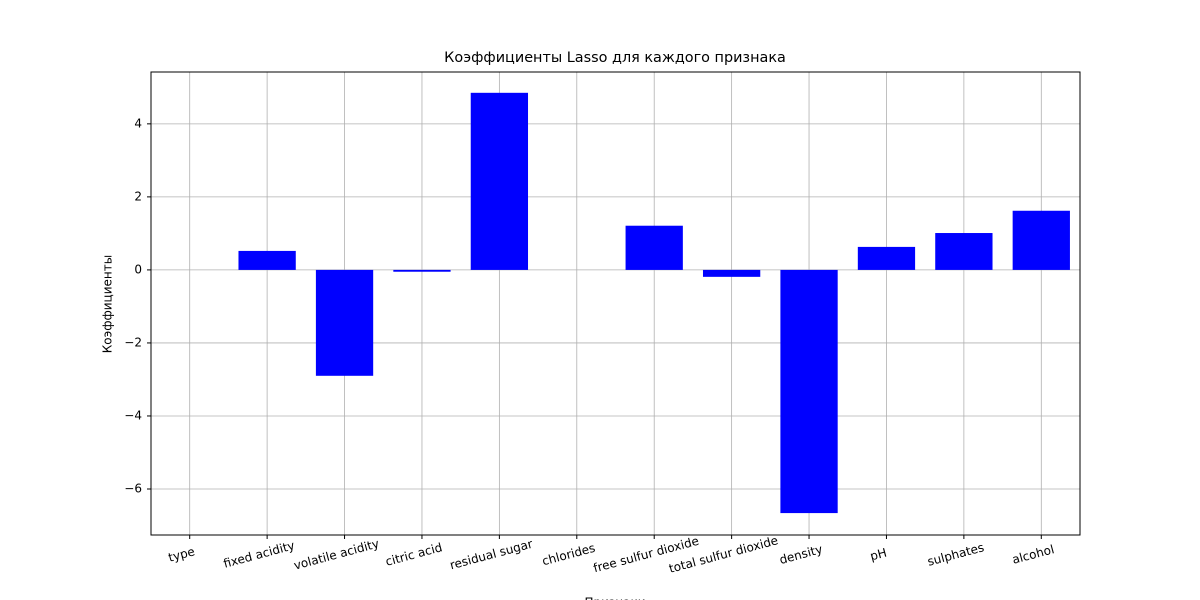  Describe the element at coordinates (133, 488) in the screenshot. I see `y-tick-label: −6` at that location.